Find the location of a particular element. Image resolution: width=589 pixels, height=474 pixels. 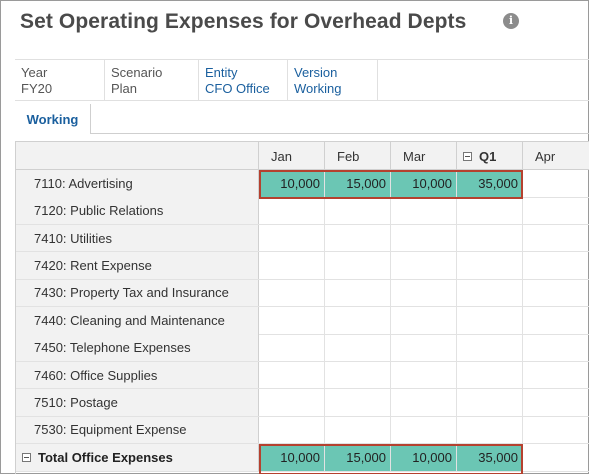

grid-corner is located at coordinates (137, 156).